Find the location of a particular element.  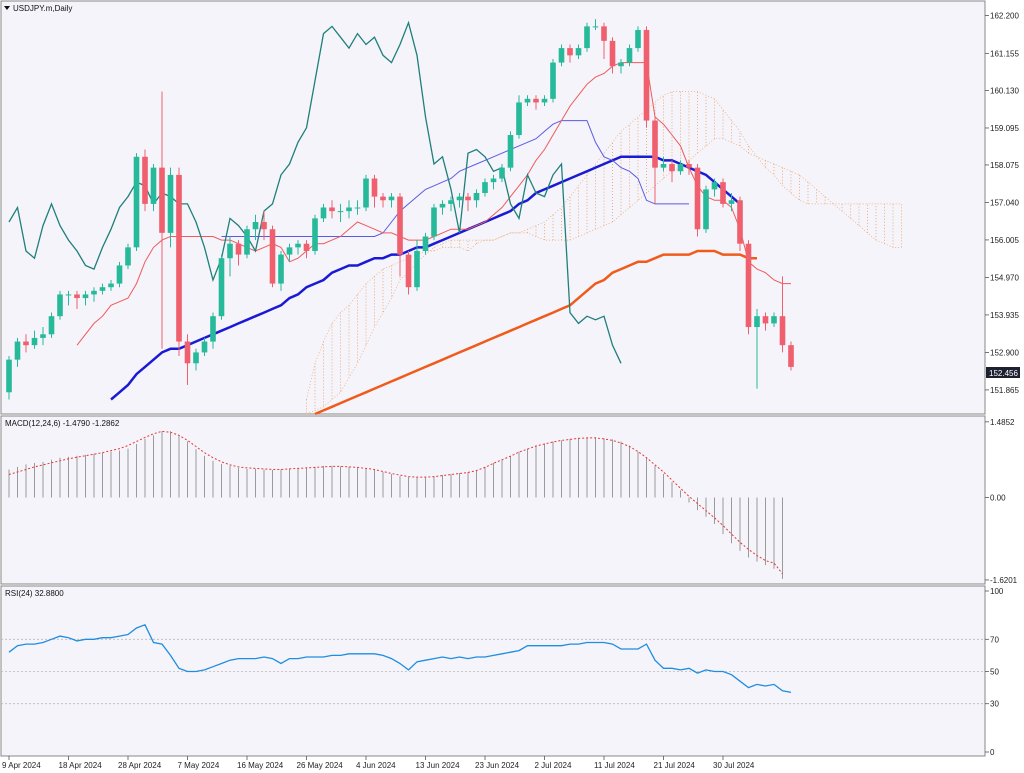

symbol-label: USDJPY.m,Daily is located at coordinates (42, 8).